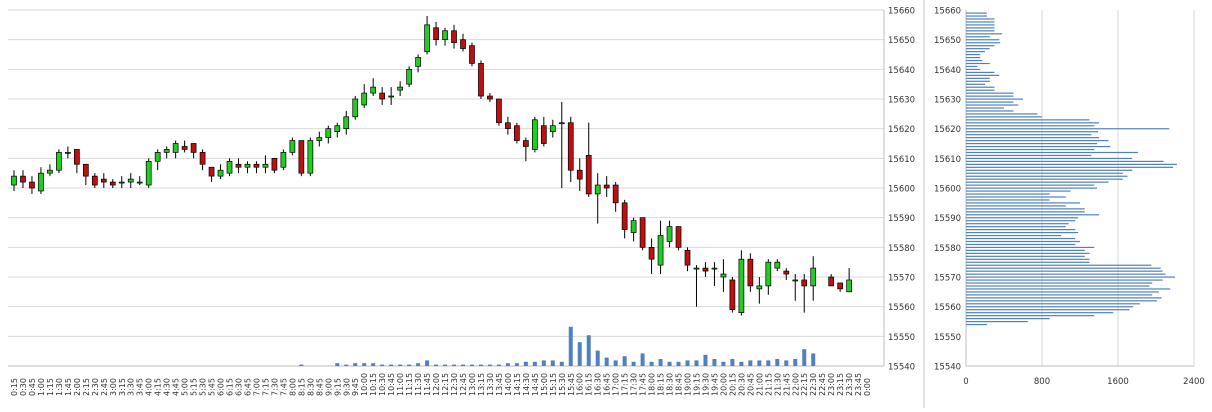  Describe the element at coordinates (158, 387) in the screenshot. I see `time-axis-label: 4:15` at that location.